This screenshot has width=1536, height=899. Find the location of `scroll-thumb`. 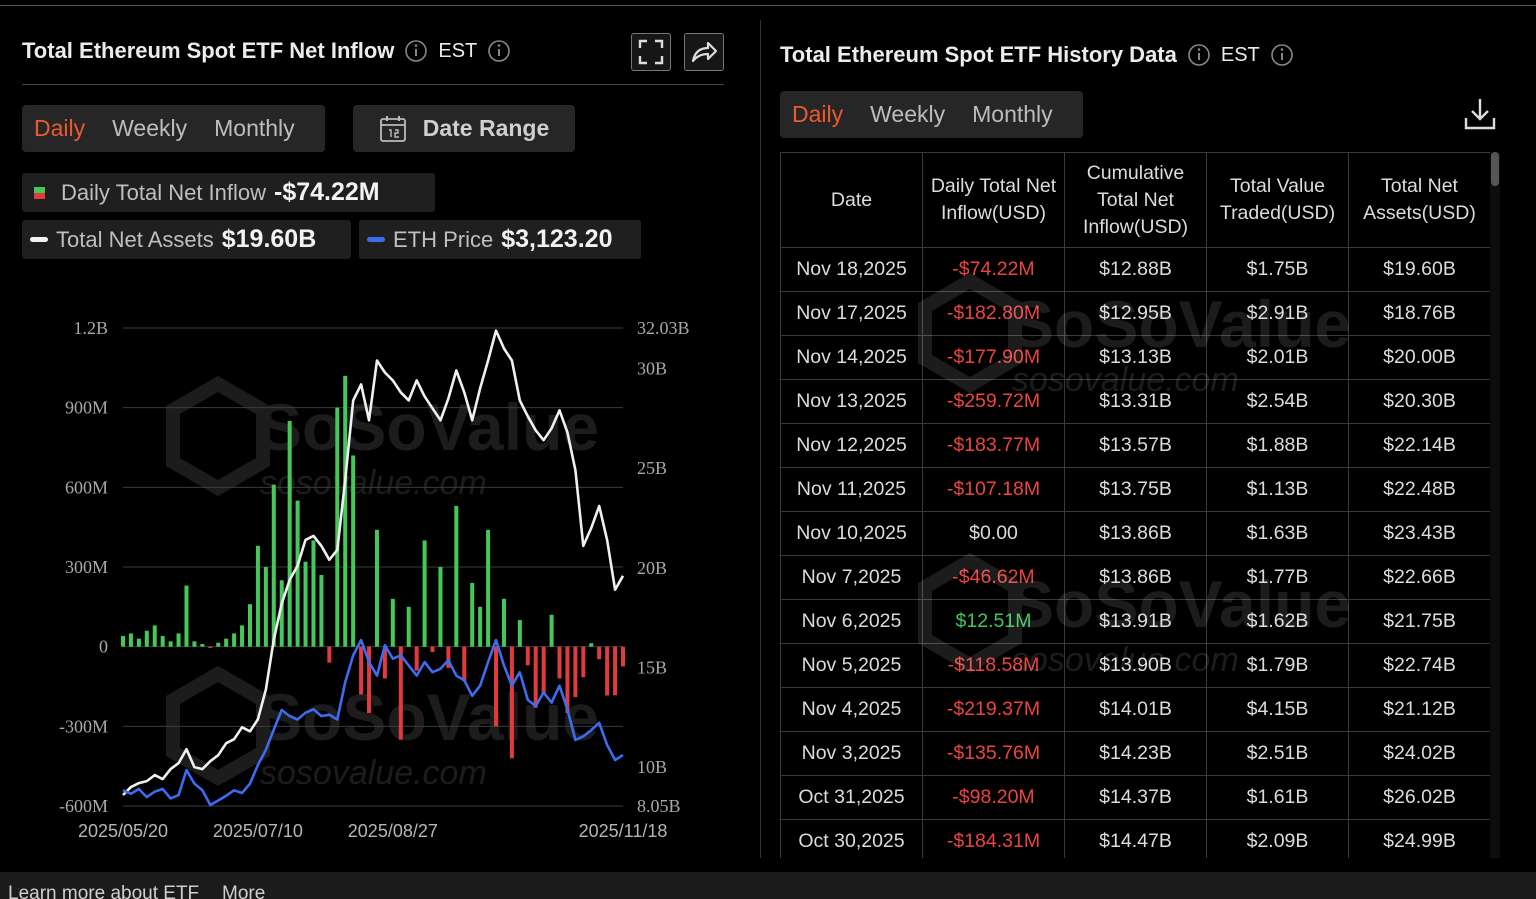

scroll-thumb is located at coordinates (1495, 169).